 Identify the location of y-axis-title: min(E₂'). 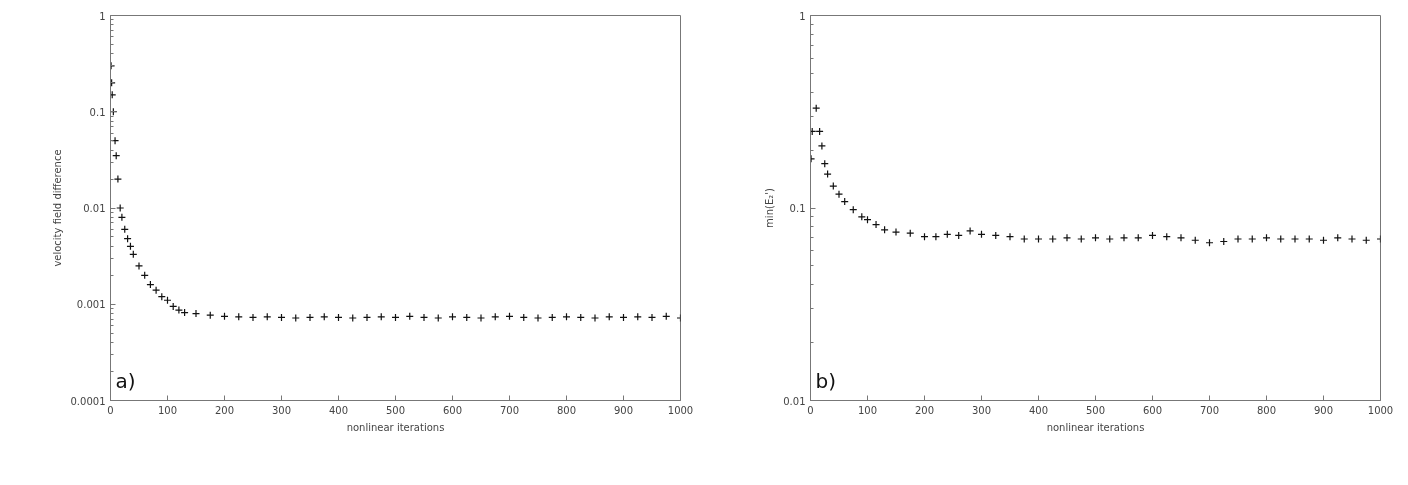
(770, 208).